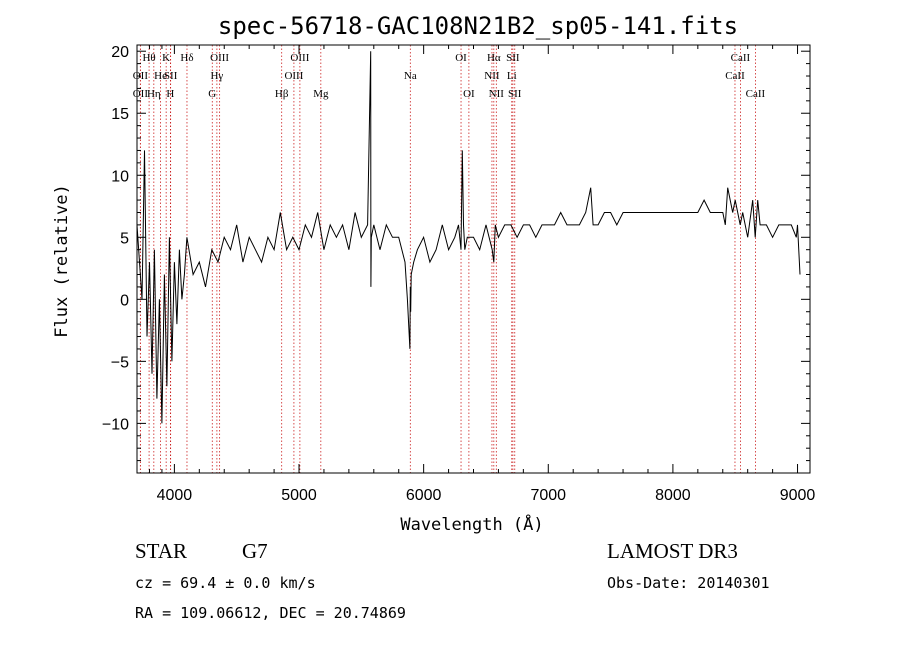 This screenshot has width=900, height=649. I want to click on x-tick-label: 7000, so click(548, 495).